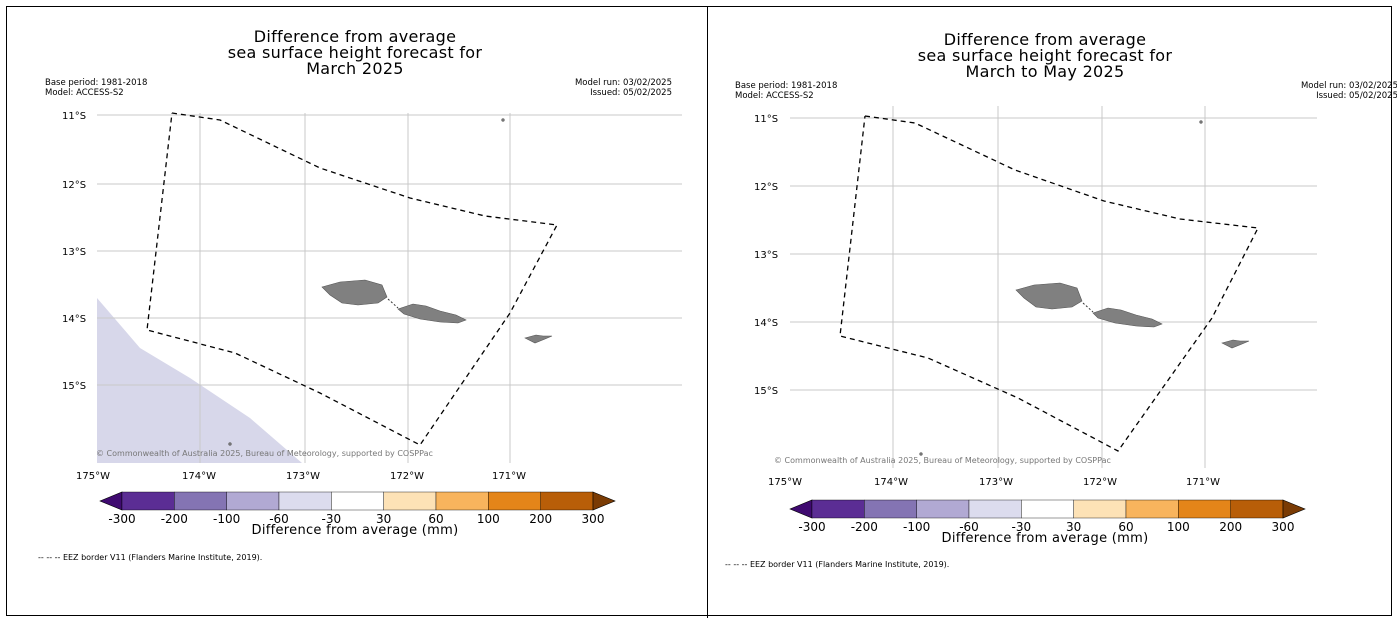  What do you see at coordinates (432, 313) in the screenshot?
I see `upolu-island` at bounding box center [432, 313].